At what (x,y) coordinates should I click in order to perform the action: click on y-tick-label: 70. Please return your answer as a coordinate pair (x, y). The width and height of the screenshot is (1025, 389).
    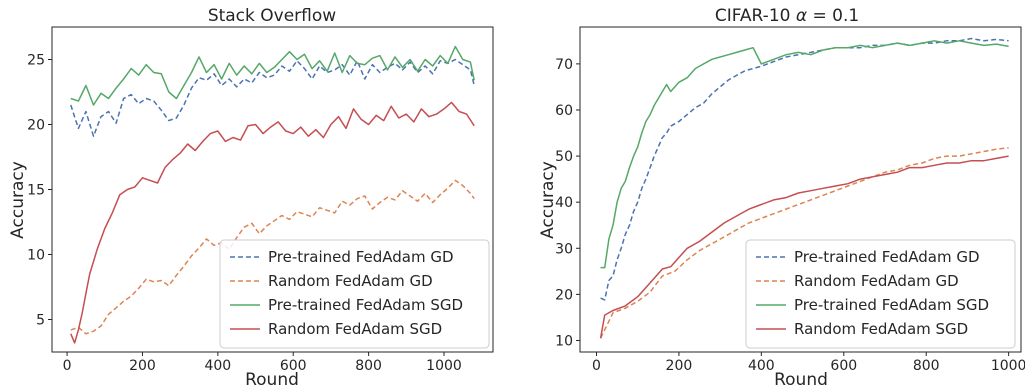
    Looking at the image, I should click on (564, 65).